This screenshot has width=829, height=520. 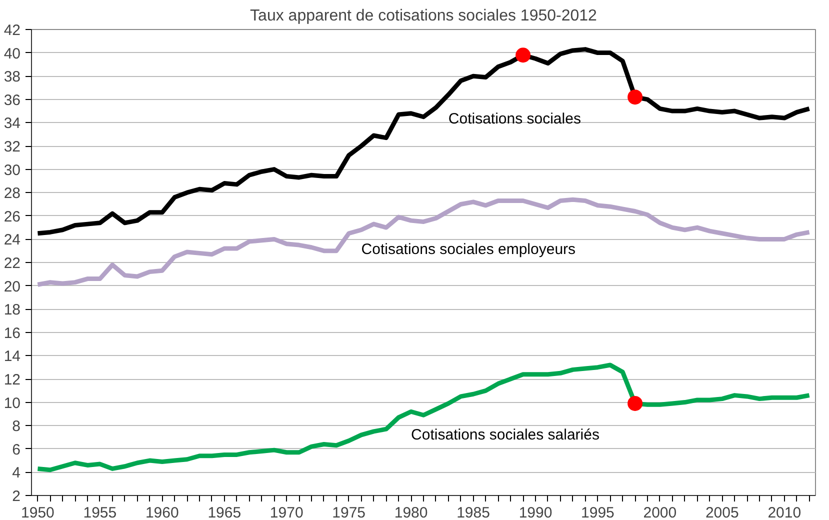 What do you see at coordinates (12, 193) in the screenshot?
I see `y-tick-label: 28` at bounding box center [12, 193].